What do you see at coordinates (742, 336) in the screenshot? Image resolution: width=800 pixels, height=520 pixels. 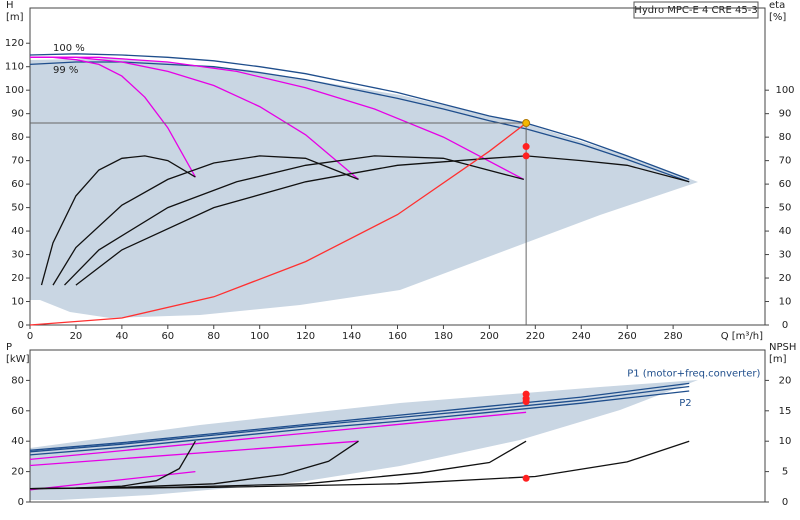 I see `x-axis-label: Q [m³/h]` at bounding box center [742, 336].